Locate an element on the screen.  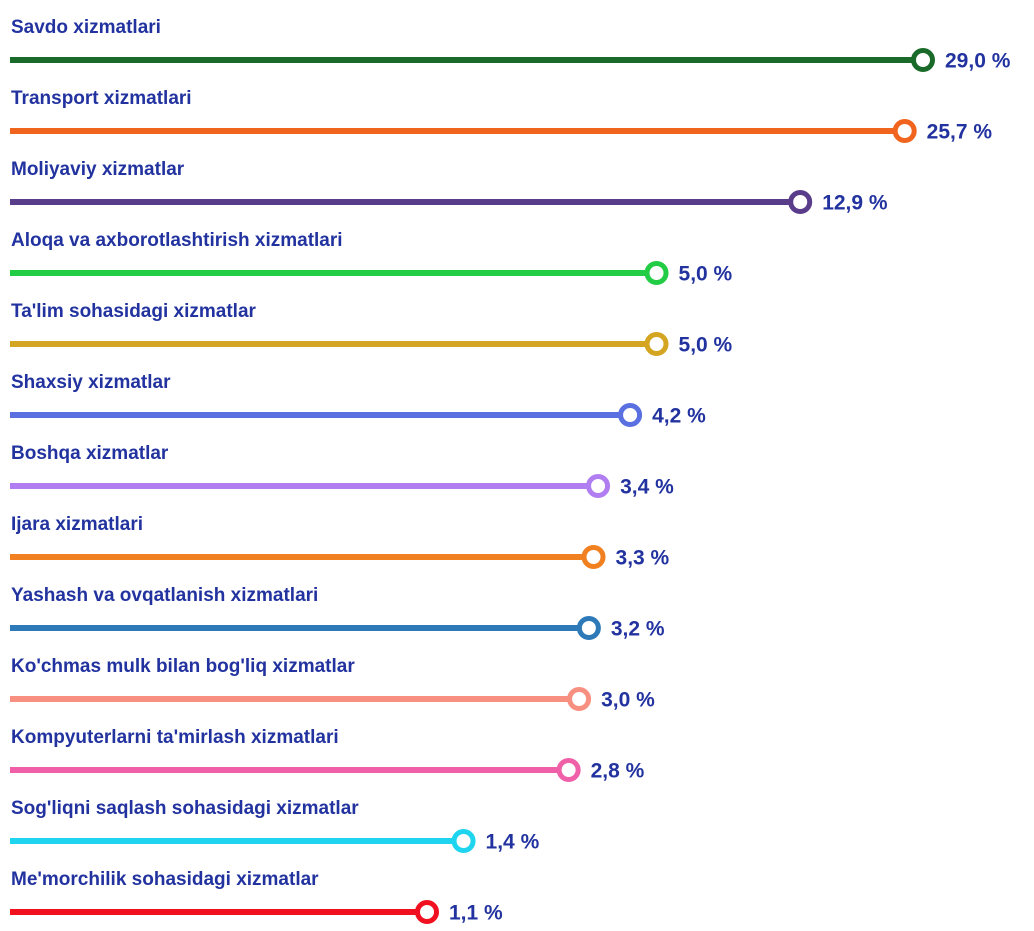
value-label: 4,2 % is located at coordinates (679, 416).